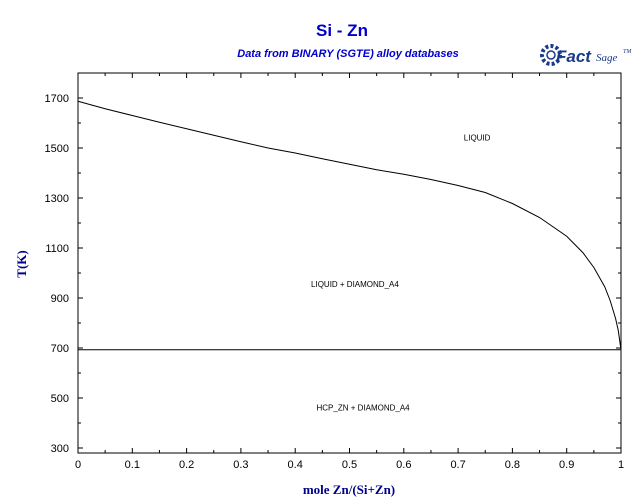 This screenshot has height=504, width=640. Describe the element at coordinates (566, 465) in the screenshot. I see `x-tick-label: 0.9` at that location.